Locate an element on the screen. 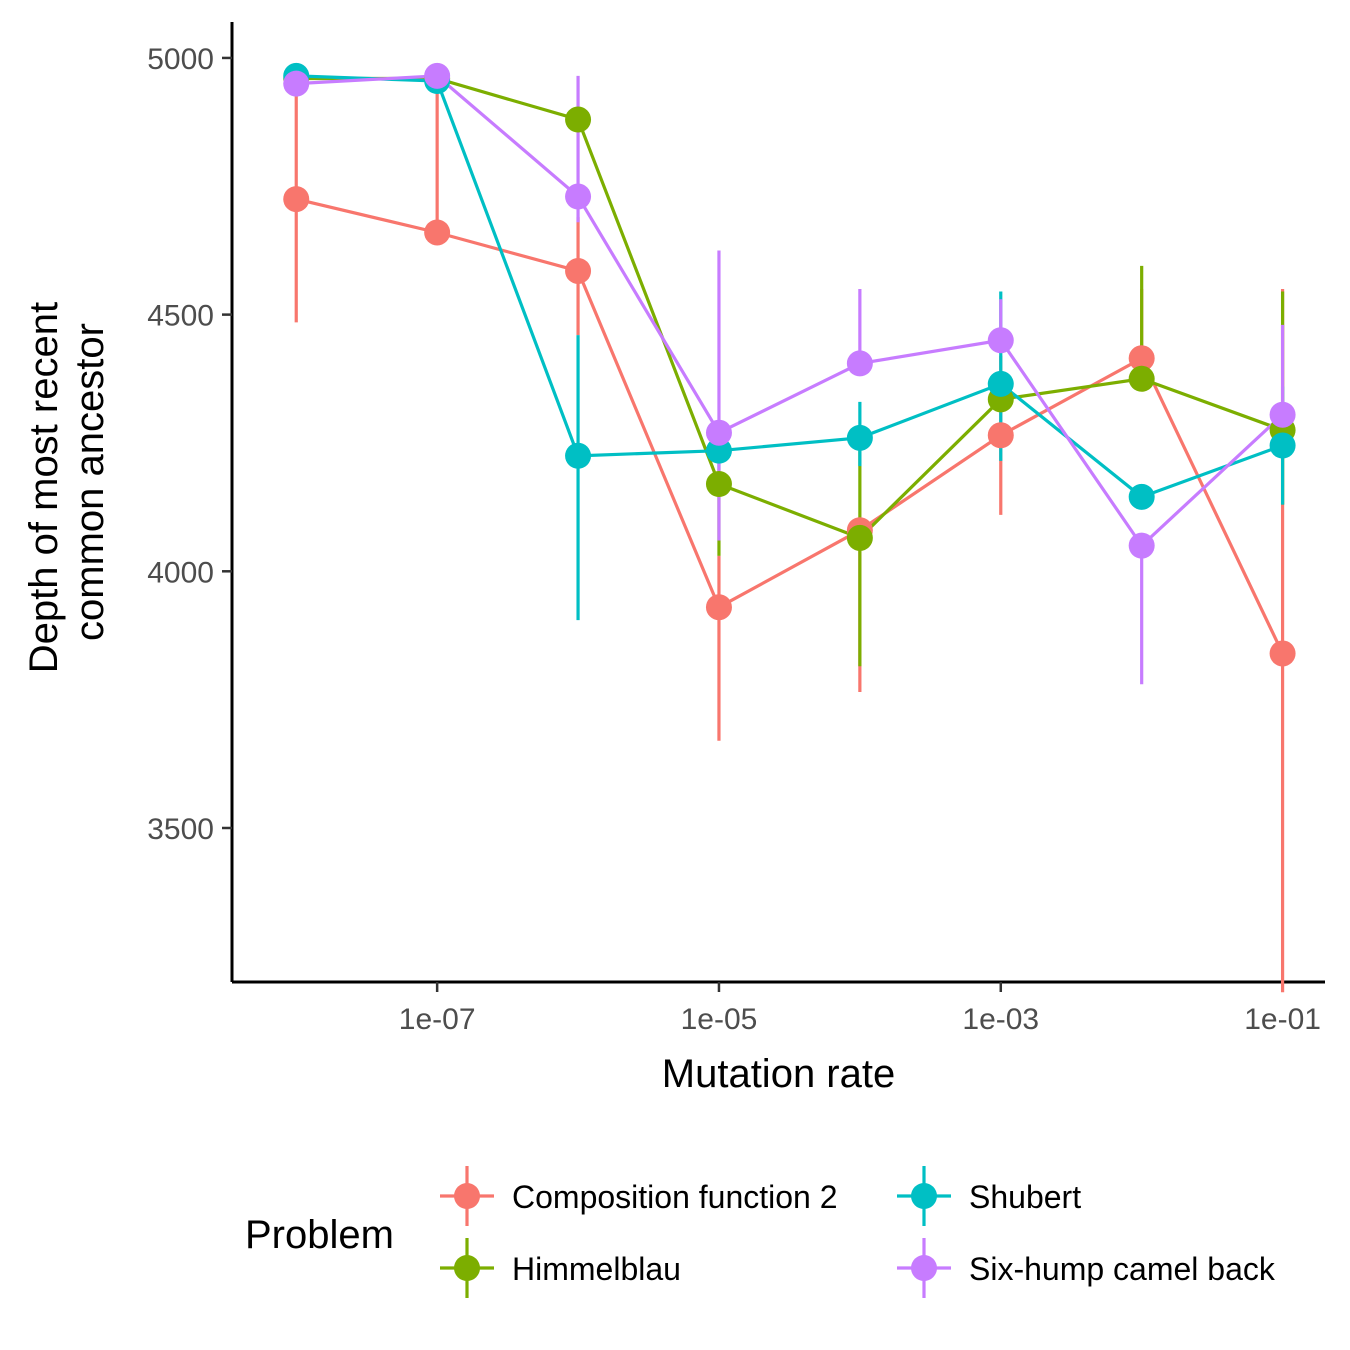 The height and width of the screenshot is (1350, 1350). x-tick-label: 1e-01 is located at coordinates (1282, 1019).